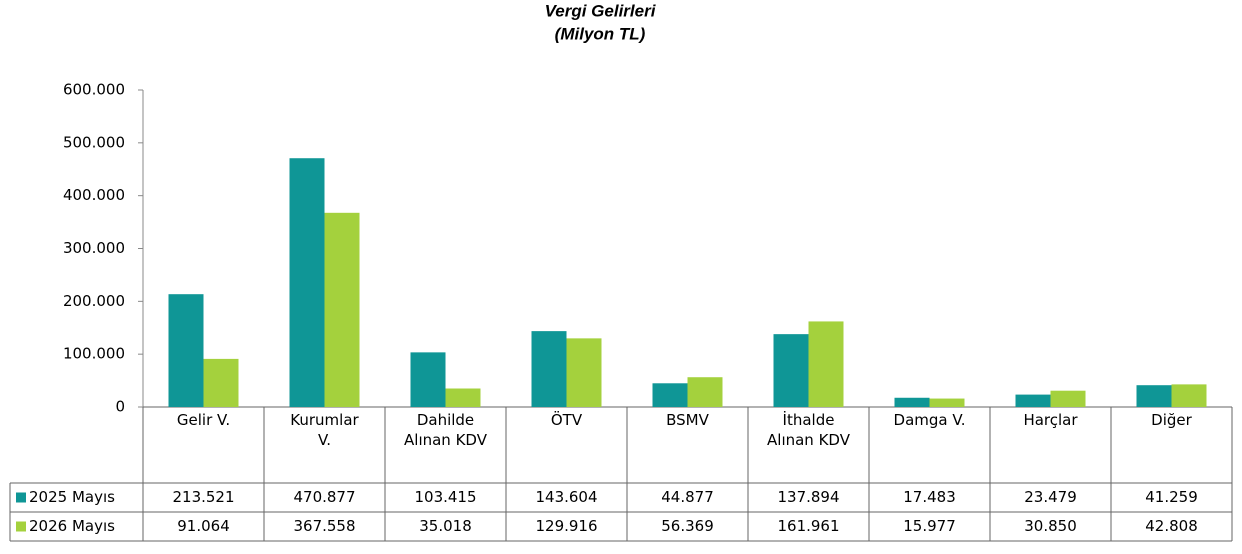 Image resolution: width=1242 pixels, height=554 pixels. Describe the element at coordinates (566, 526) in the screenshot. I see `table-value: 129.916` at that location.